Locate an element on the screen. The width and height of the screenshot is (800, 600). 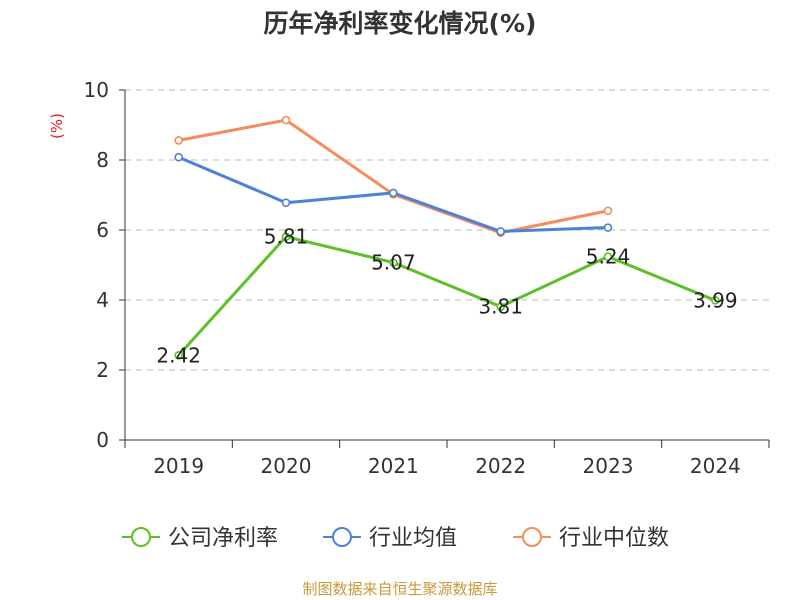
data-label: 3.81 is located at coordinates (500, 307).